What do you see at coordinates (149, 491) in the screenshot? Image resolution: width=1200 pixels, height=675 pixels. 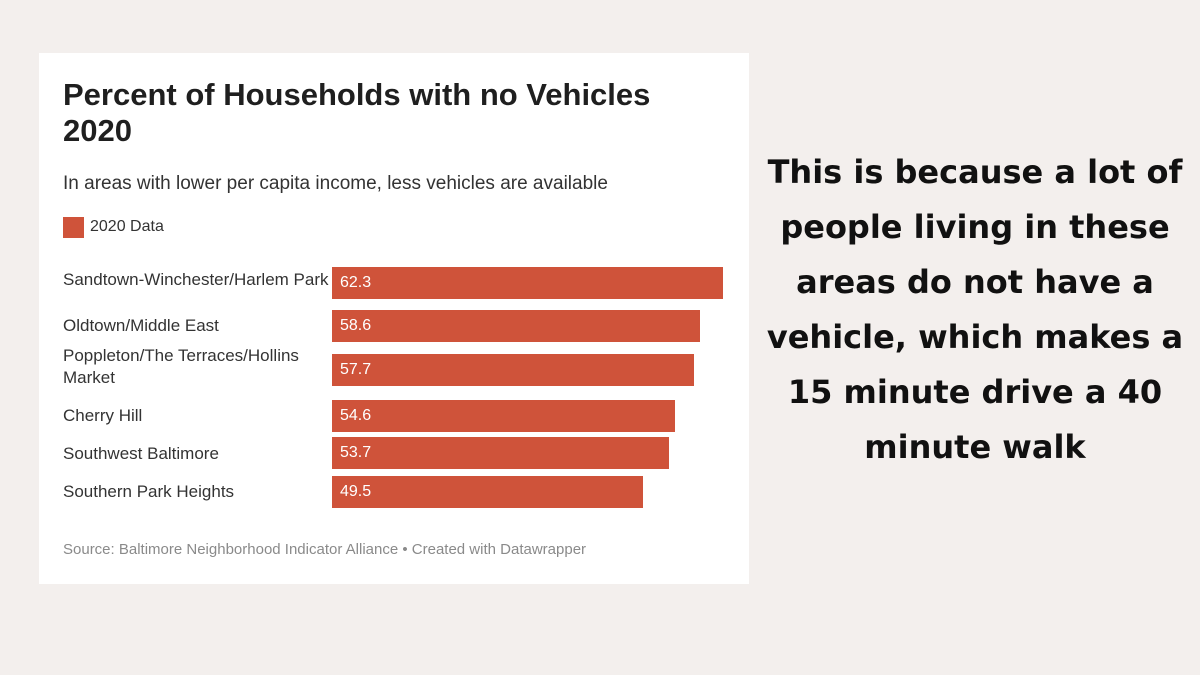 I see `category-label: Southern Park Heights` at bounding box center [149, 491].